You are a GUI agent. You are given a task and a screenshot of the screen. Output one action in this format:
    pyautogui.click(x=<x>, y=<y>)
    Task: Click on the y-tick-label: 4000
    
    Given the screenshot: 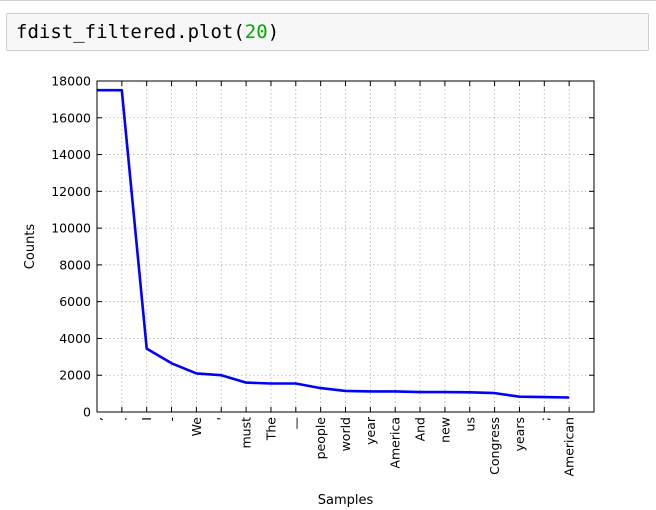 What is the action you would take?
    pyautogui.click(x=75, y=338)
    